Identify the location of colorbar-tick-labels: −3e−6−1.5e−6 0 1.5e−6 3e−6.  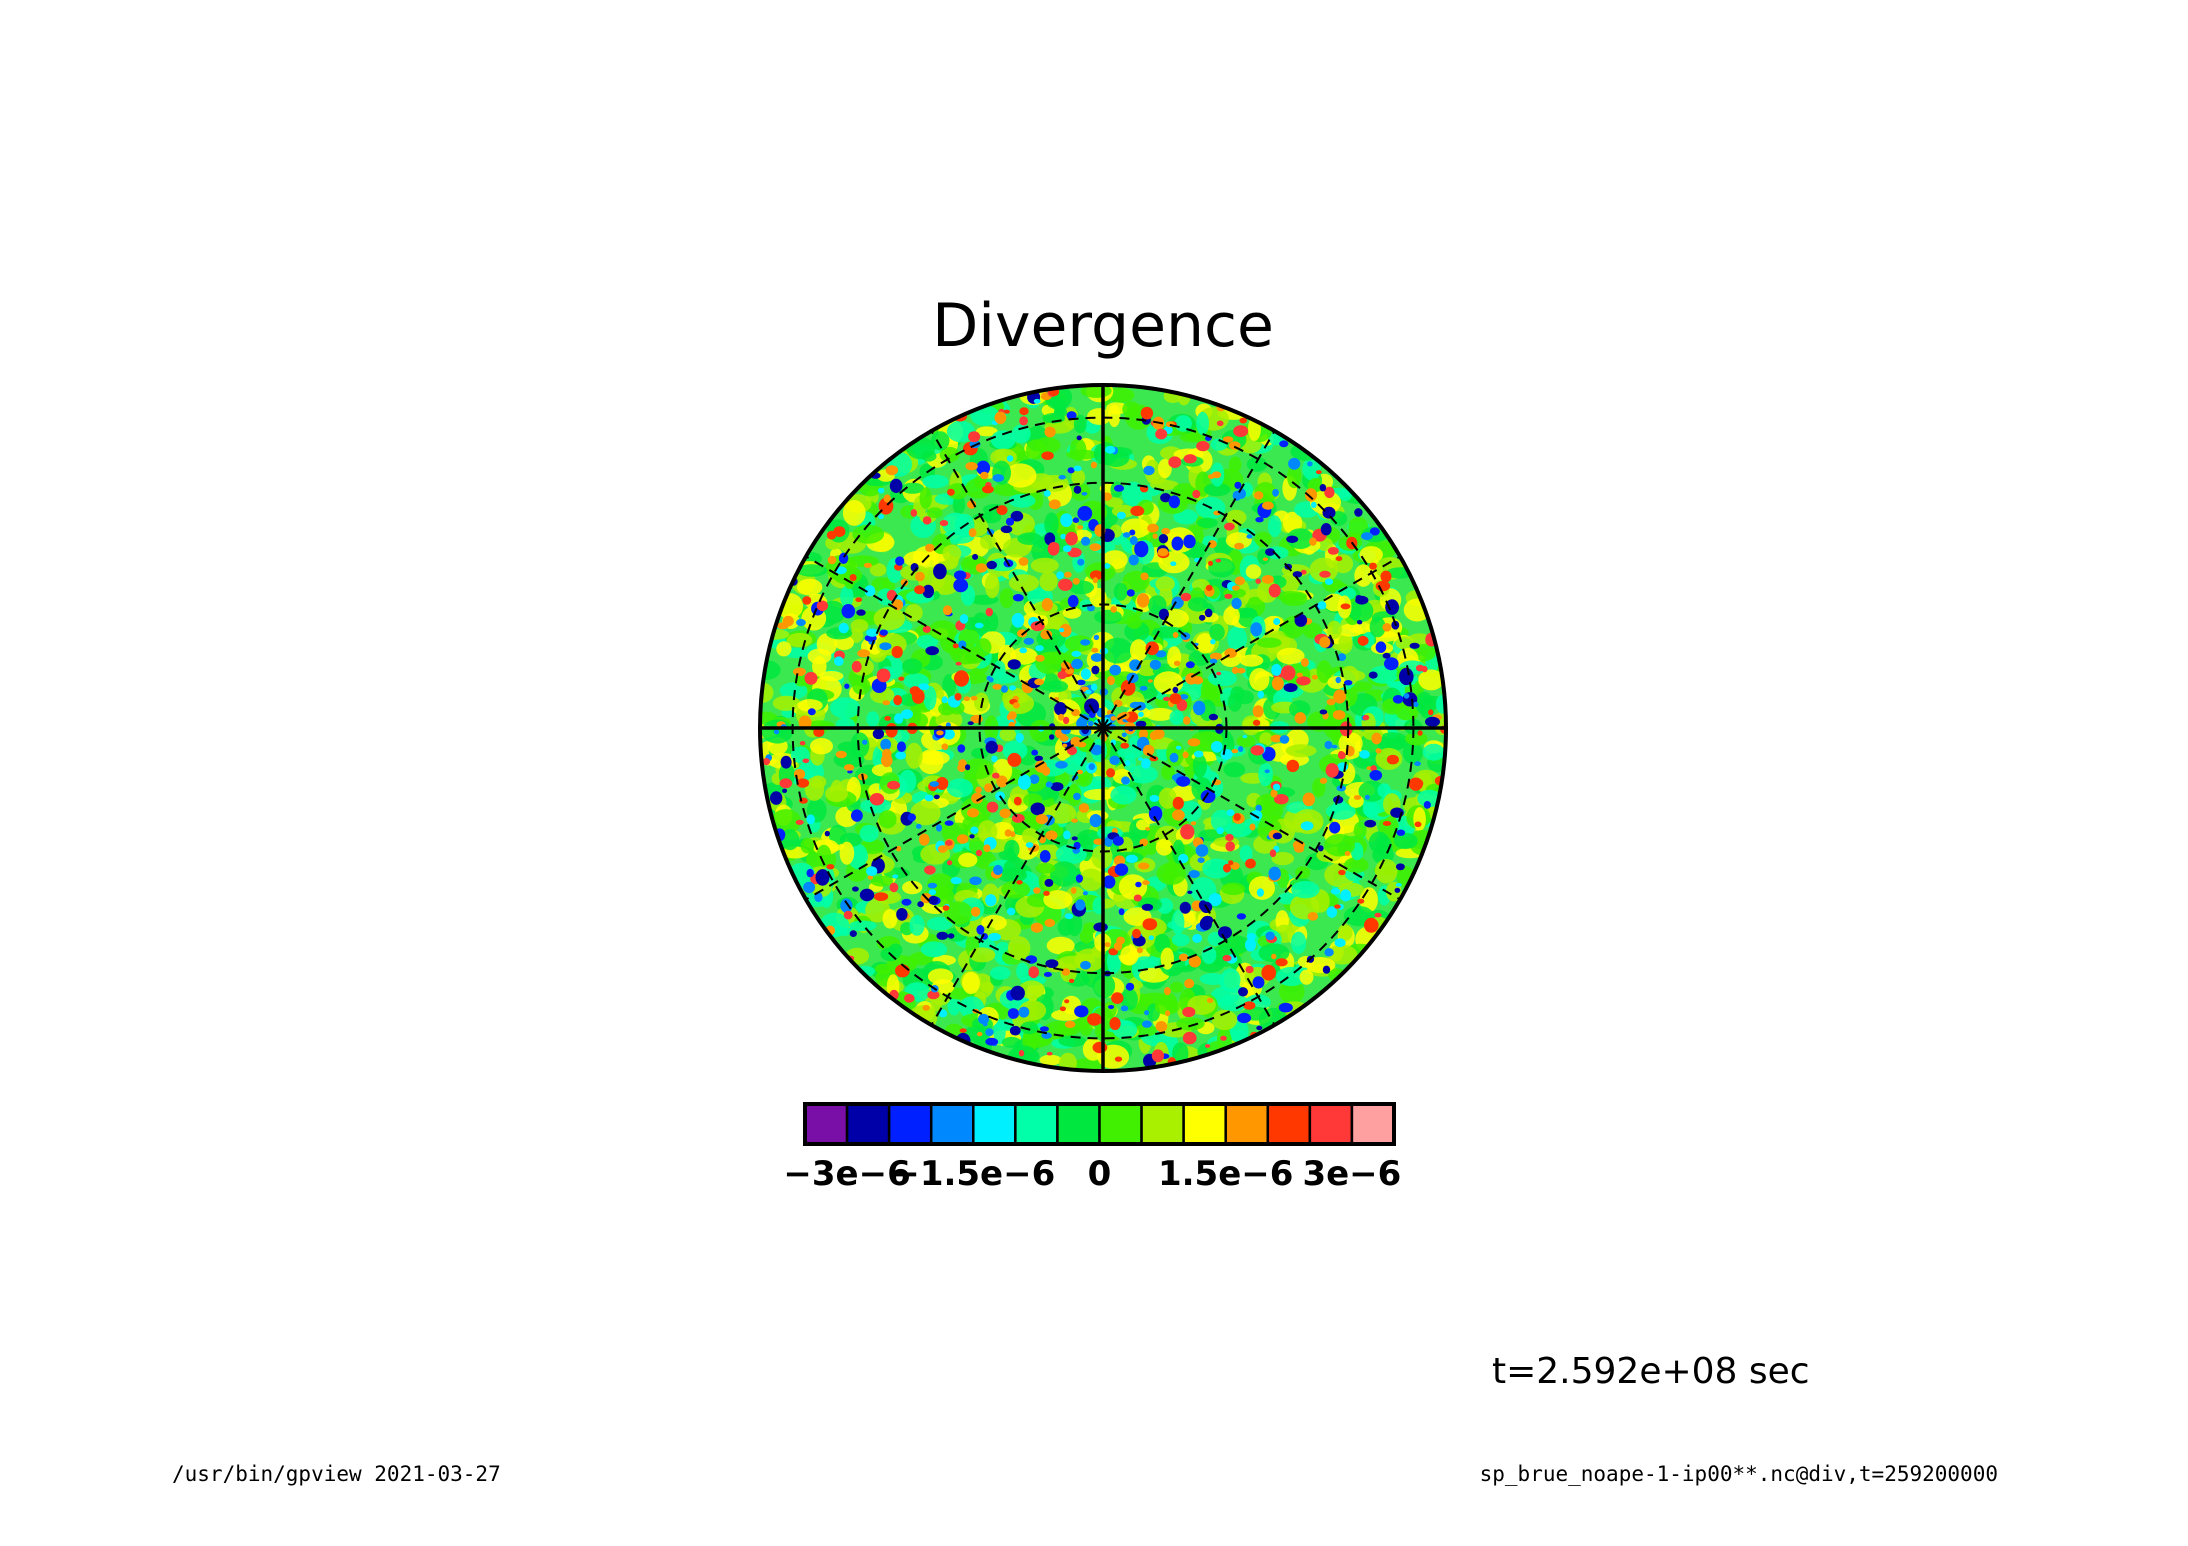
(1092, 1174).